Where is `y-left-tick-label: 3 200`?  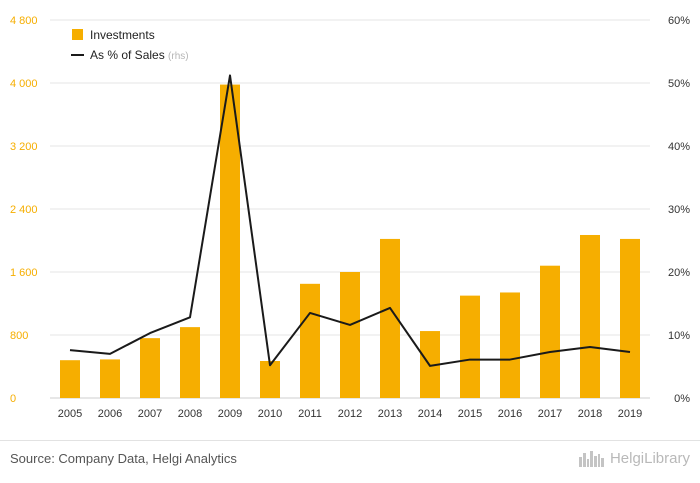 y-left-tick-label: 3 200 is located at coordinates (24, 147).